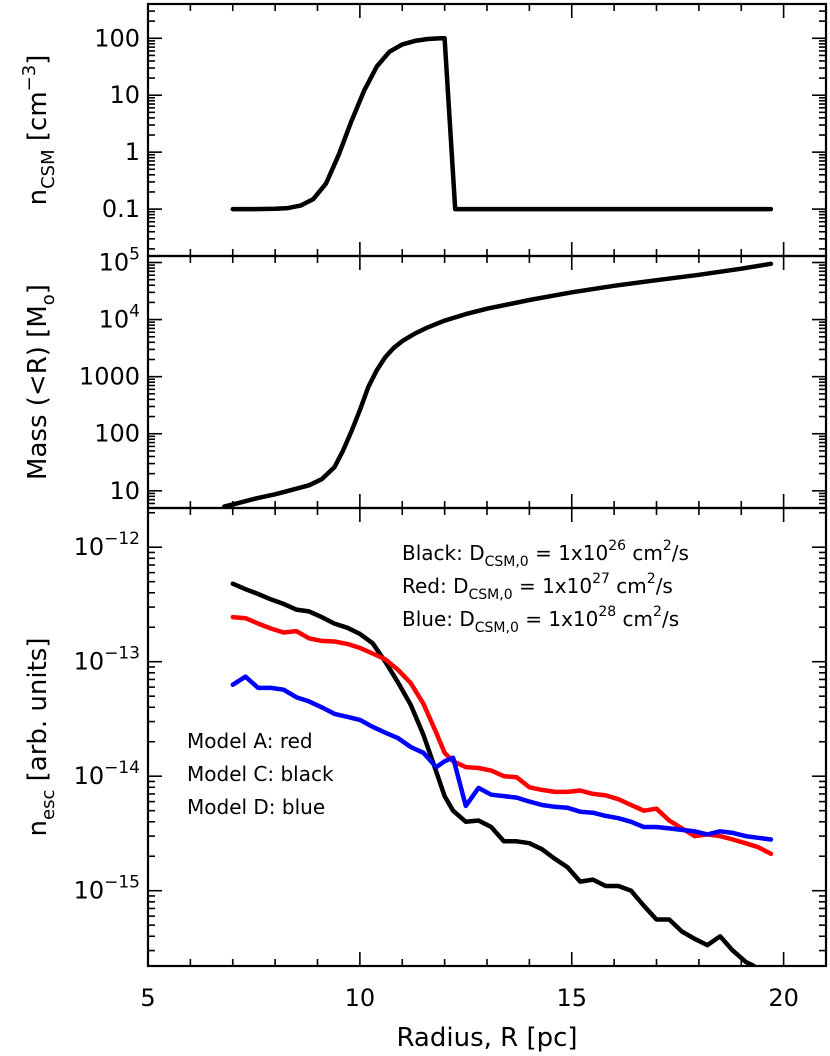 The height and width of the screenshot is (1056, 830). I want to click on diffusion-annotation: Blue: DCSM,0 = 1x1028 cm2/s, so click(540, 620).